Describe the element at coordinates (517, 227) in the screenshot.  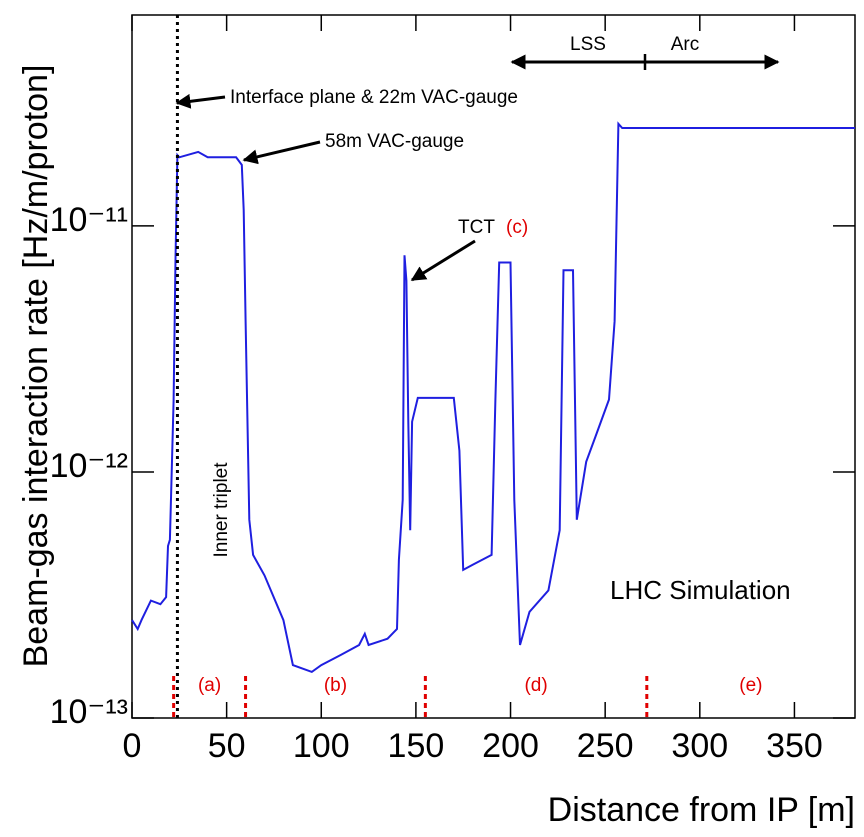
I see `region-label: (c)` at that location.